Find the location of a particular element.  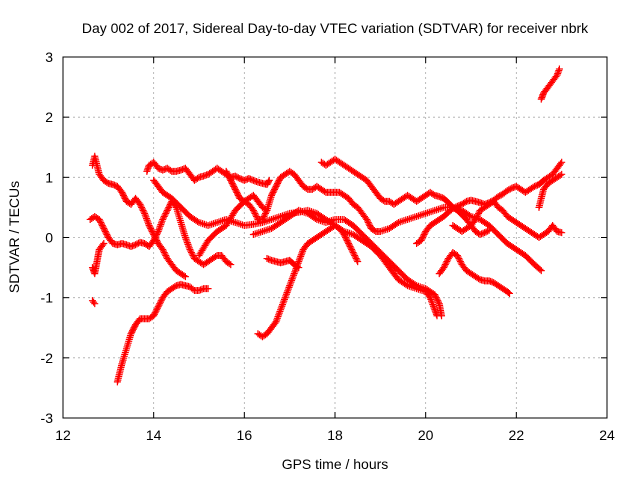

series-s8 is located at coordinates (233, 225).